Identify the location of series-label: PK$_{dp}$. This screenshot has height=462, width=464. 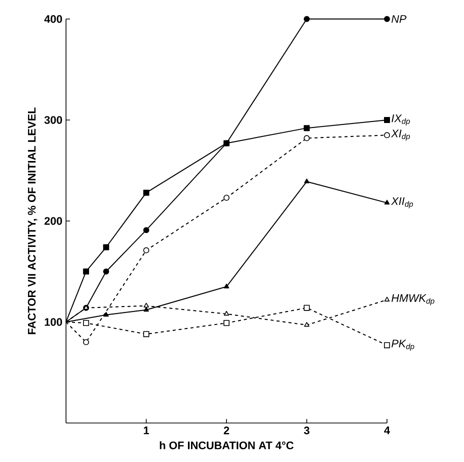
(403, 345).